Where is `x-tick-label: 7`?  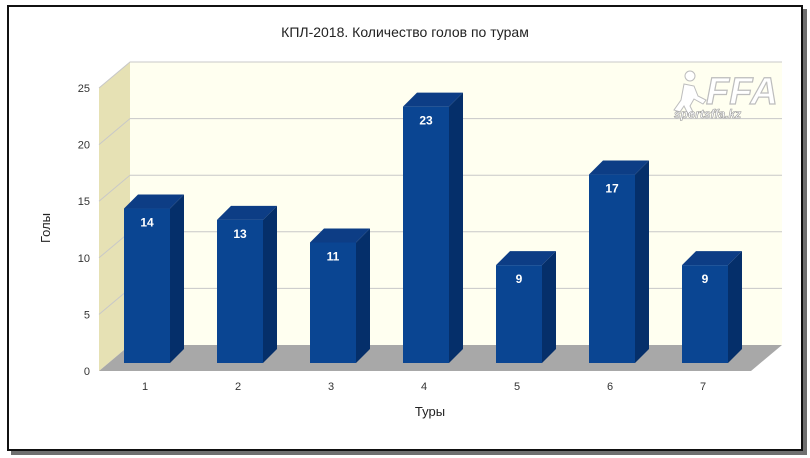
x-tick-label: 7 is located at coordinates (703, 387).